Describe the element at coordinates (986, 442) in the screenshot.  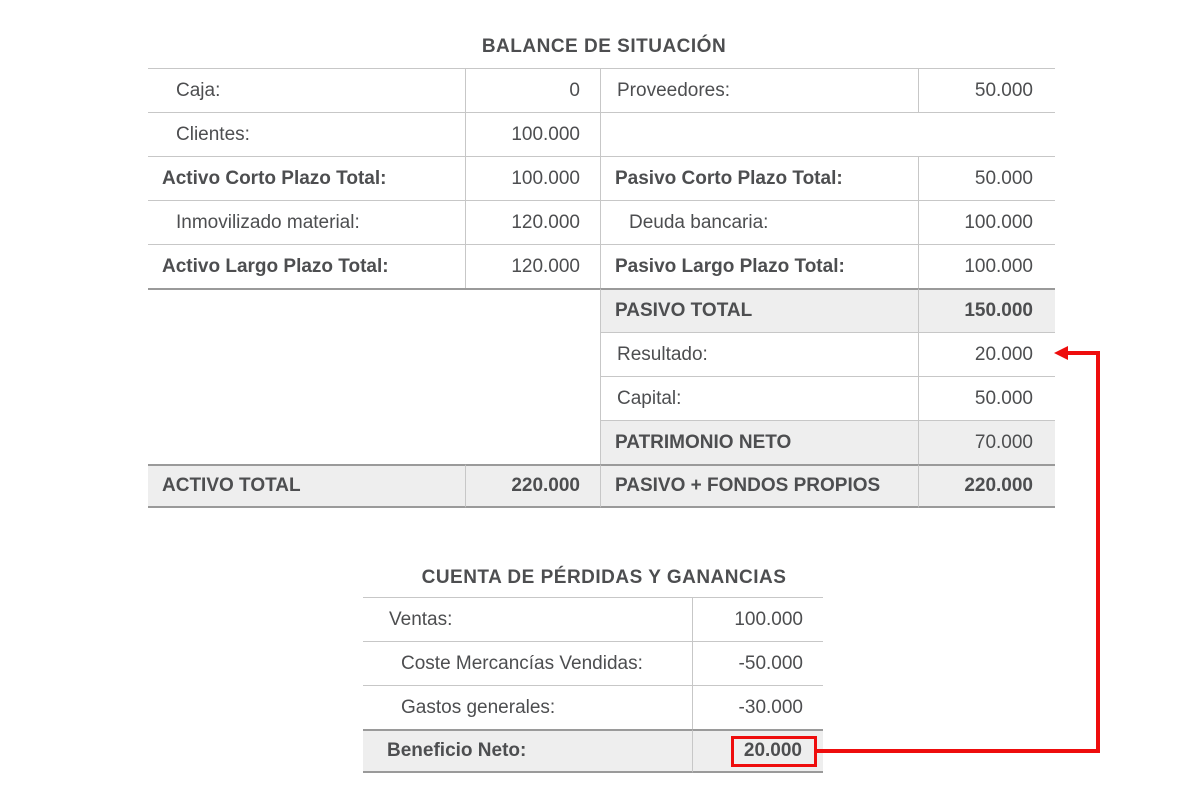
I see `patrimonio-neto-value: 70.000` at that location.